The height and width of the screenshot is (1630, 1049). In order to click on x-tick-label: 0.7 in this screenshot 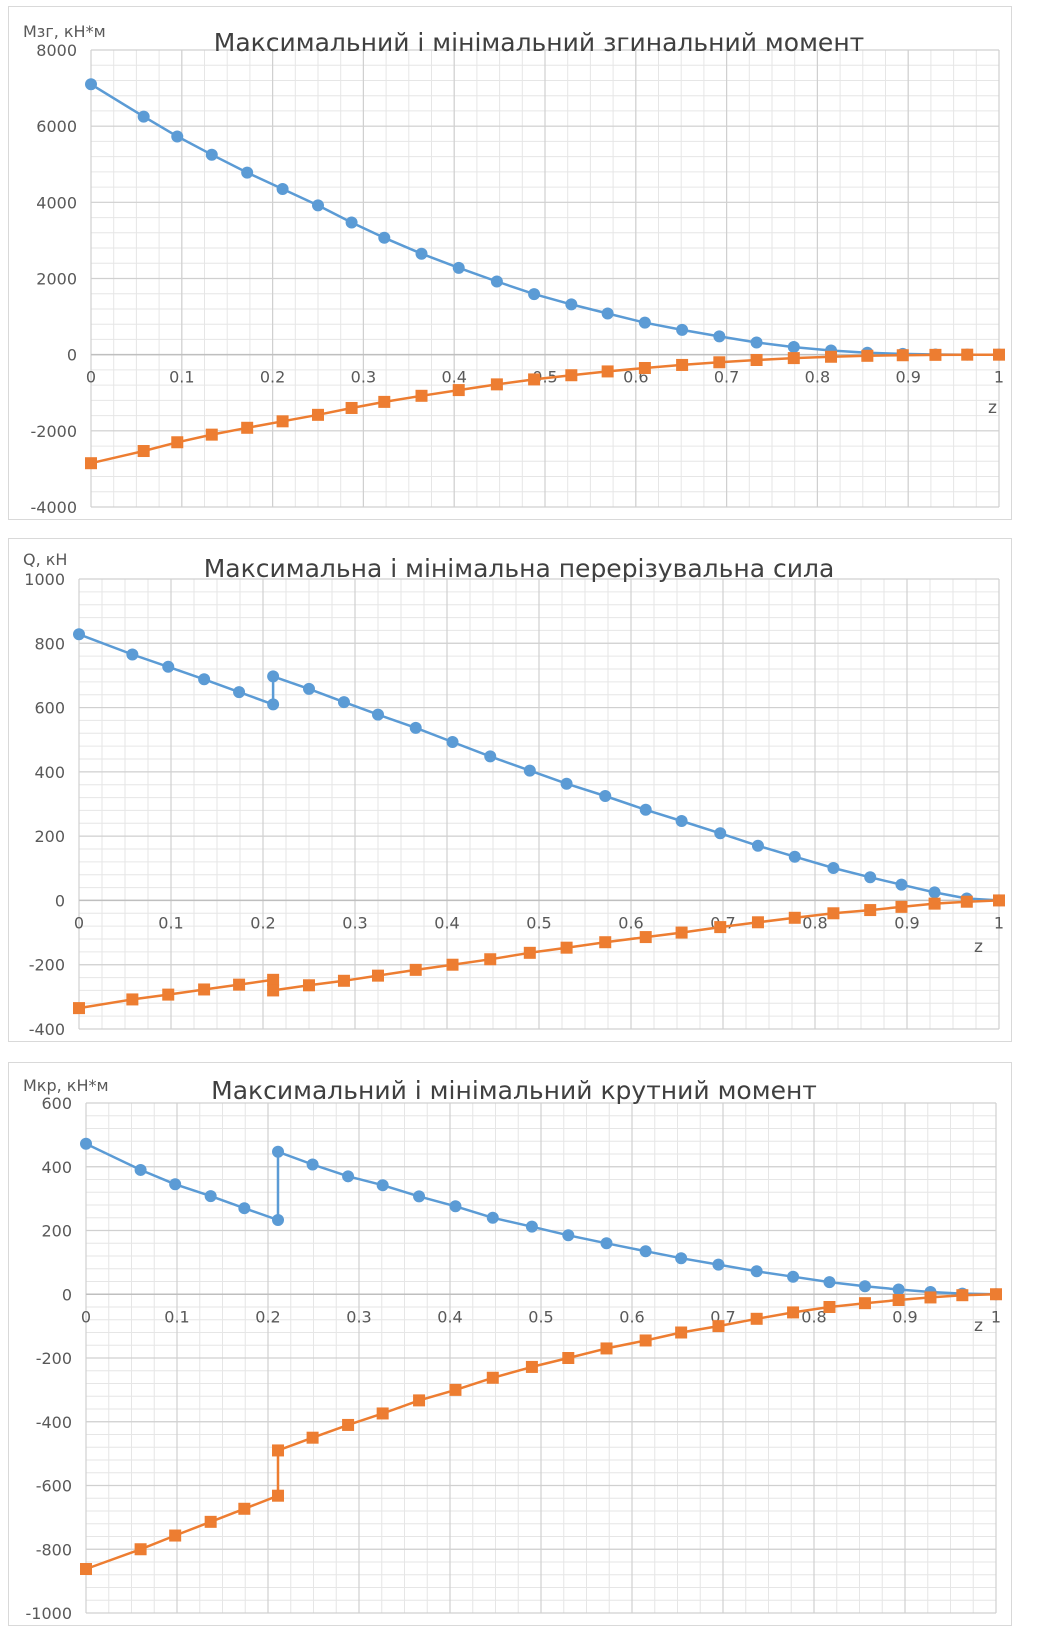, I will do `click(726, 377)`.